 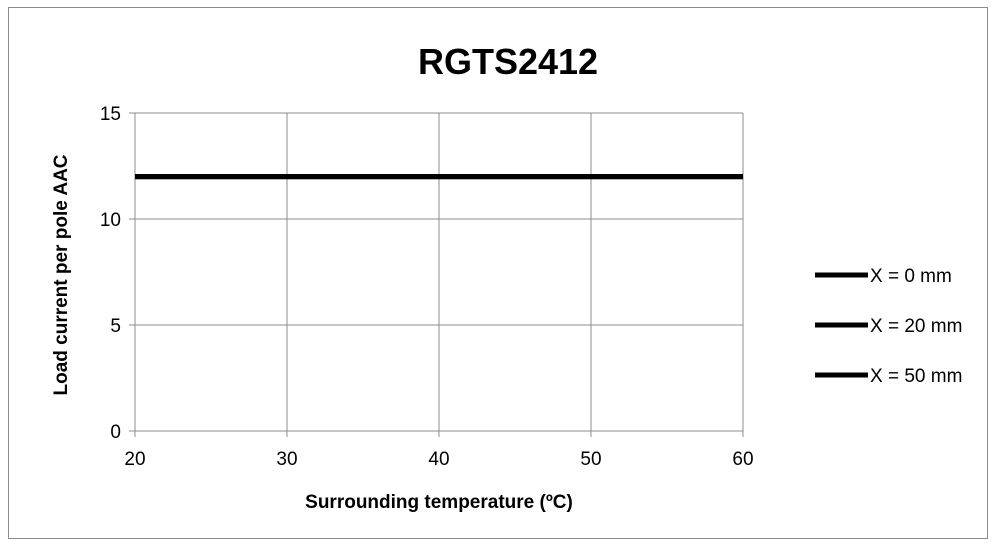 What do you see at coordinates (916, 326) in the screenshot?
I see `legend-label: X = 20 mm` at bounding box center [916, 326].